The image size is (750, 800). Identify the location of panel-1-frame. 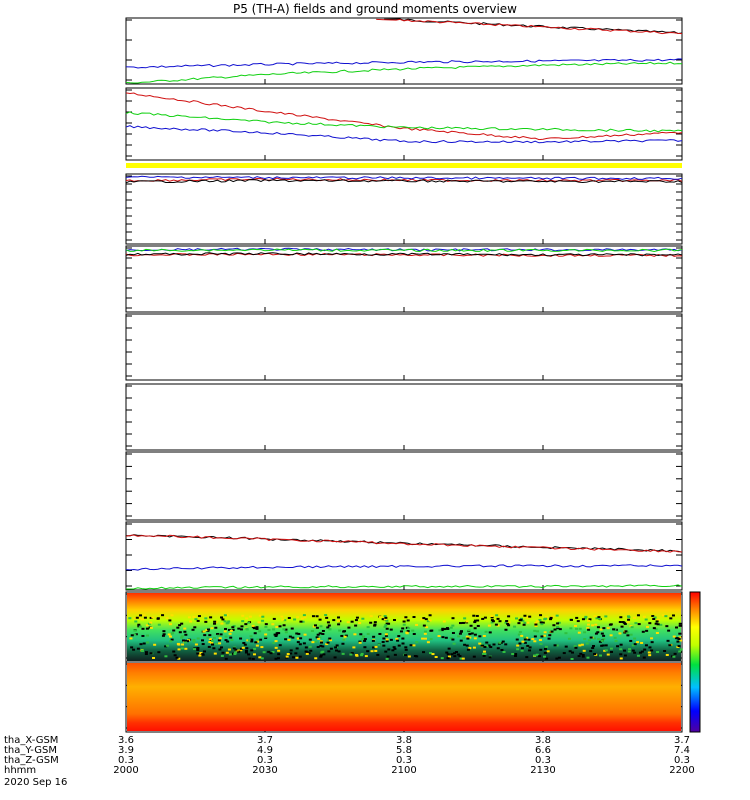
(404, 51).